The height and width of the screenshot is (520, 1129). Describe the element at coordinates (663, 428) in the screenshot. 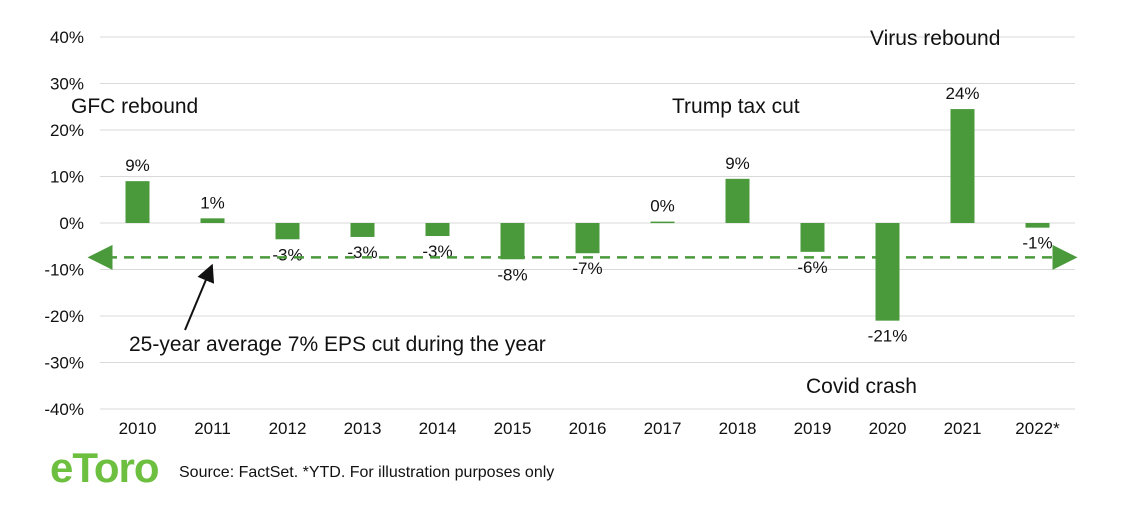

I see `x-tick-label: 2017` at that location.